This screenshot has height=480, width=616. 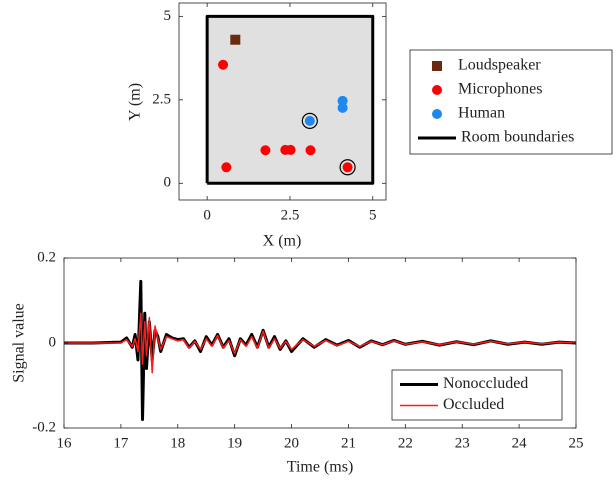 I want to click on loudspeaker-marker, so click(x=235, y=39).